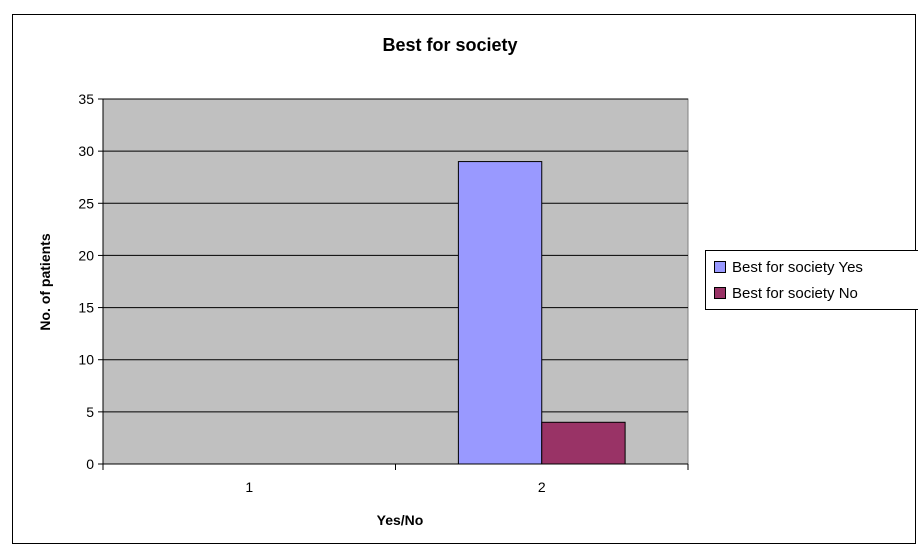  Describe the element at coordinates (86, 255) in the screenshot. I see `y-tick-label: 20` at that location.